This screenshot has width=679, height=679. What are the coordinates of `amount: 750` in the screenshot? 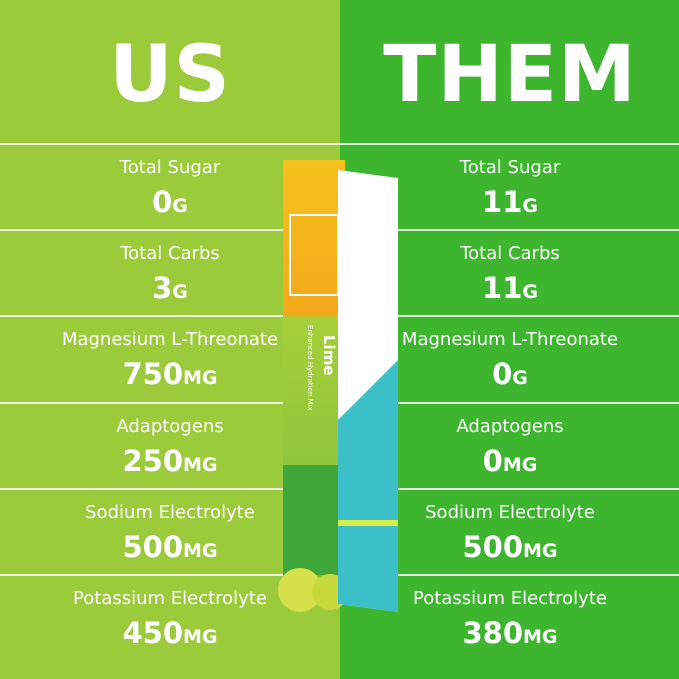 It's located at (153, 374).